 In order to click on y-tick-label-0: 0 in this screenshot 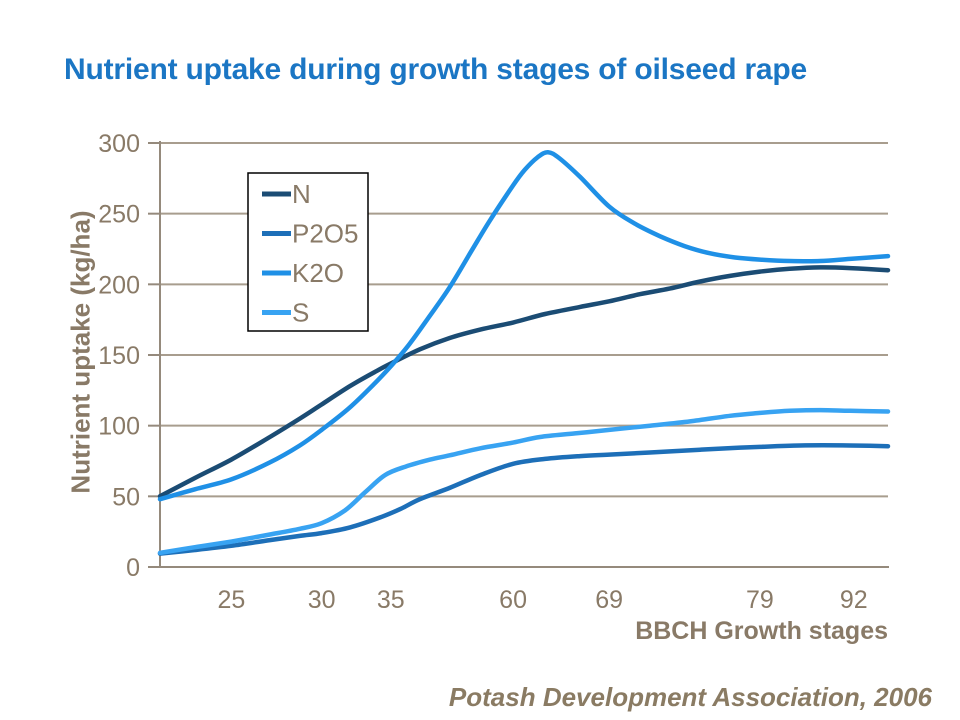, I will do `click(133, 568)`.